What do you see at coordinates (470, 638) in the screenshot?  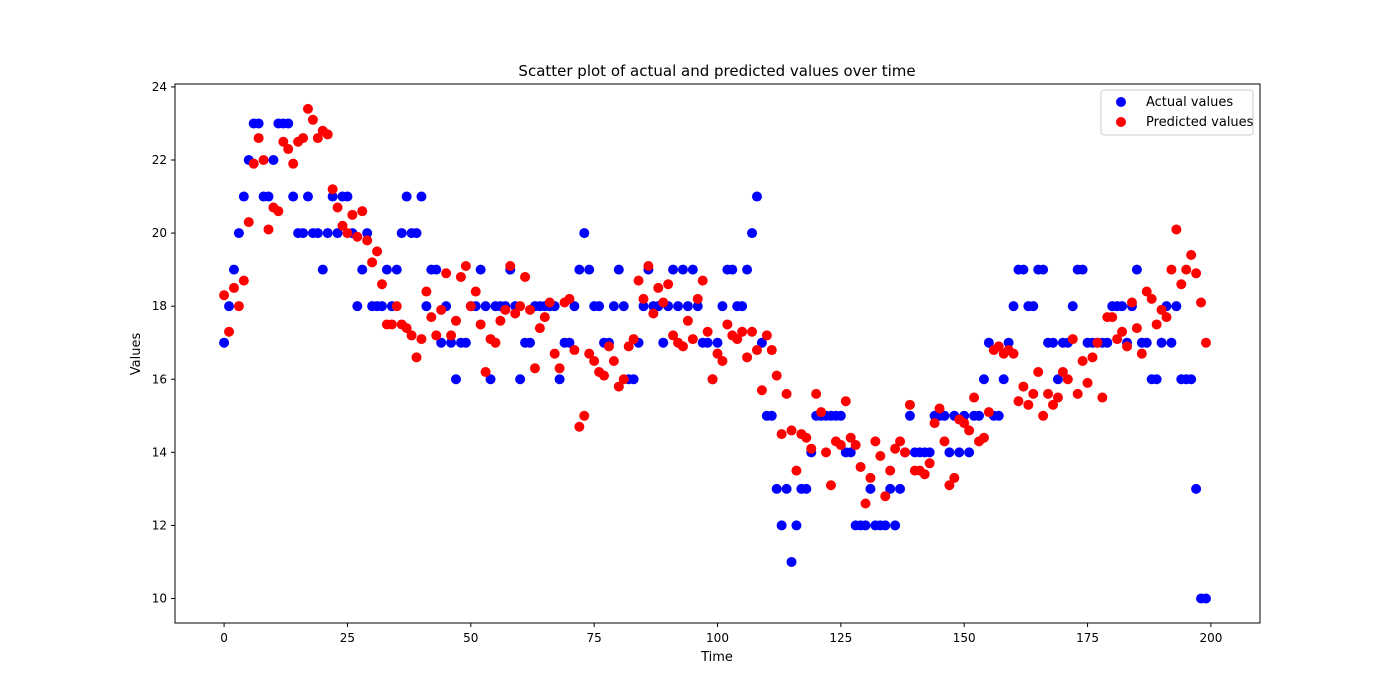 I see `x-tick-label: 50` at bounding box center [470, 638].